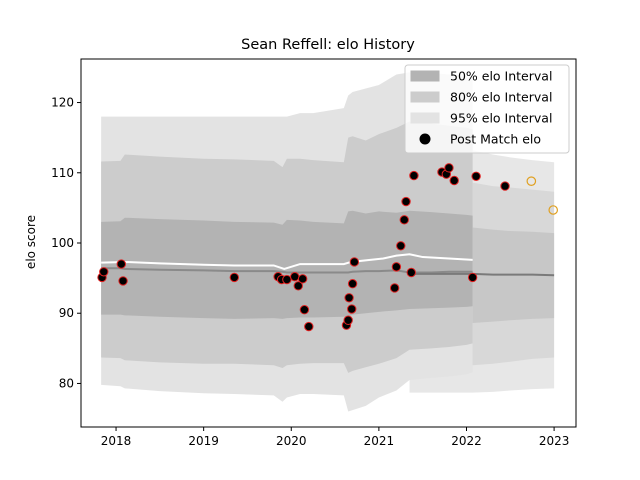  Describe the element at coordinates (66, 313) in the screenshot. I see `y-tick-label-90: 90` at that location.